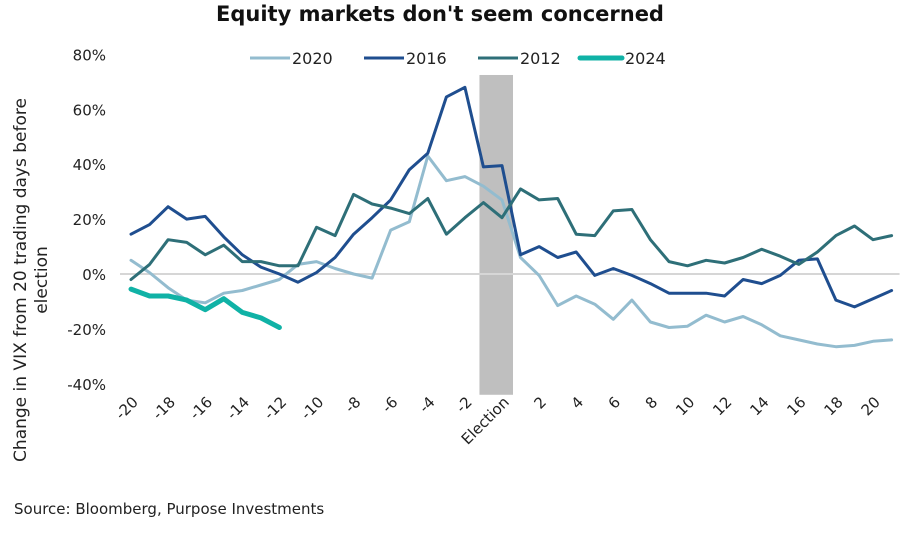 This screenshot has height=539, width=917. I want to click on legend-item-2016: 2016, so click(405, 58).